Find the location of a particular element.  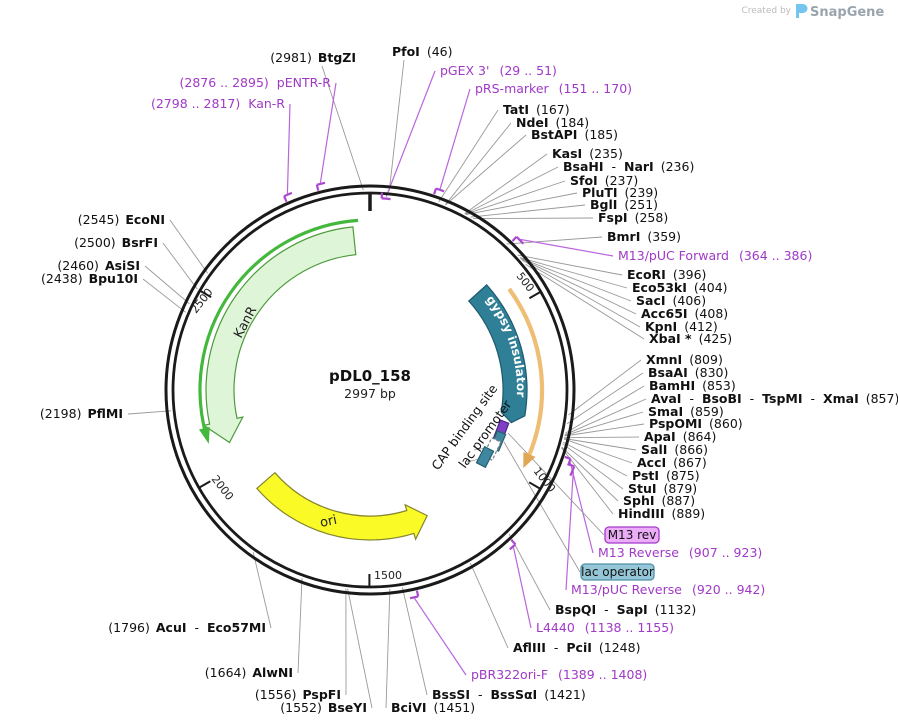

label-xmni: XmnI (809) is located at coordinates (684, 359).